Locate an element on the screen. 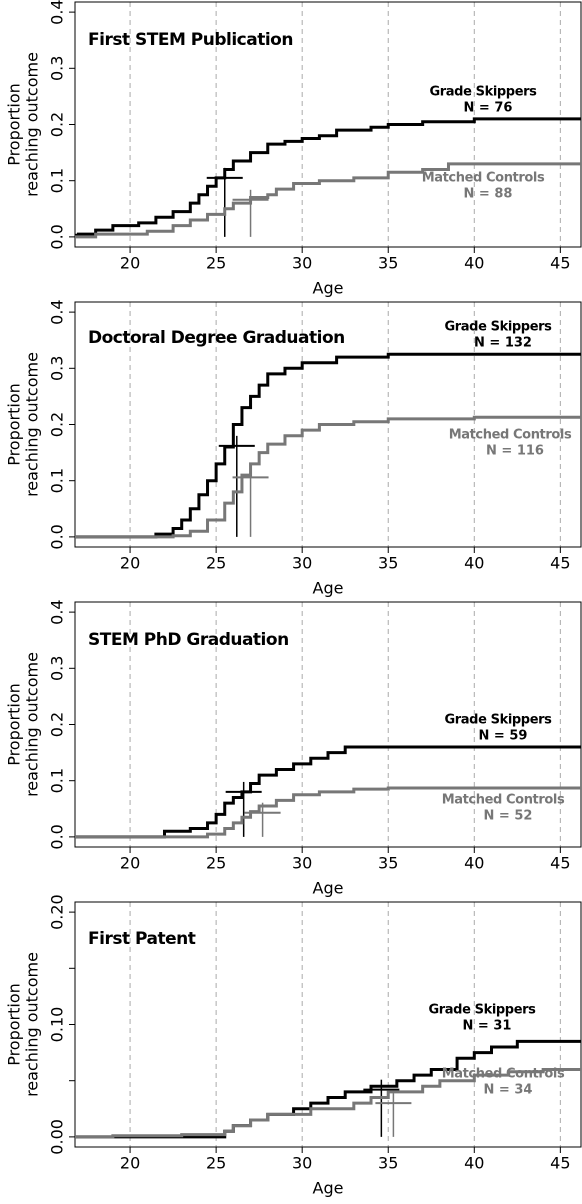  y-tick-label: 0.00 is located at coordinates (57, 1137).